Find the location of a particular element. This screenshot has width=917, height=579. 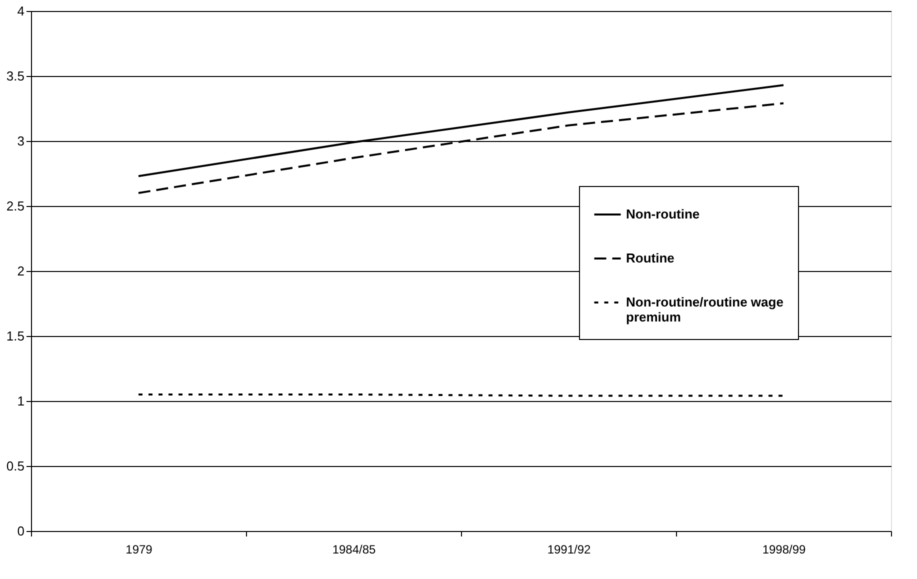

y-tick-label: 2.5 is located at coordinates (15, 206).